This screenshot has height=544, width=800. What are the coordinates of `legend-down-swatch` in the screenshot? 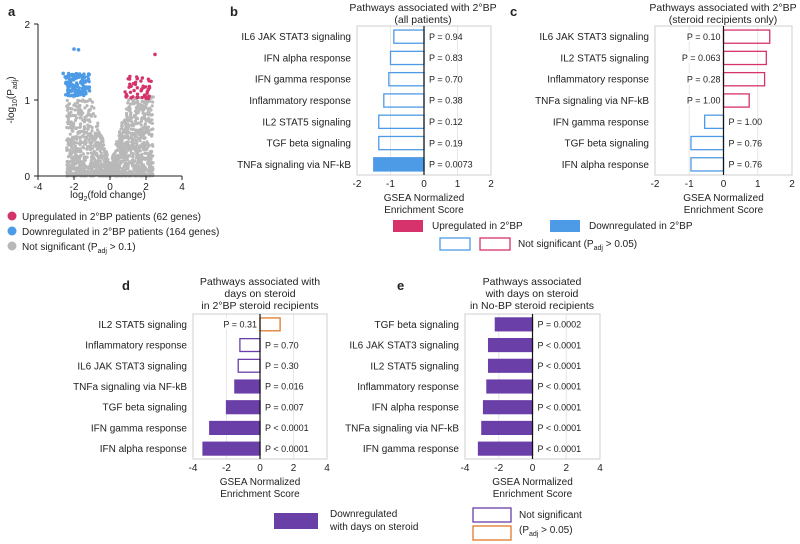 It's located at (565, 226).